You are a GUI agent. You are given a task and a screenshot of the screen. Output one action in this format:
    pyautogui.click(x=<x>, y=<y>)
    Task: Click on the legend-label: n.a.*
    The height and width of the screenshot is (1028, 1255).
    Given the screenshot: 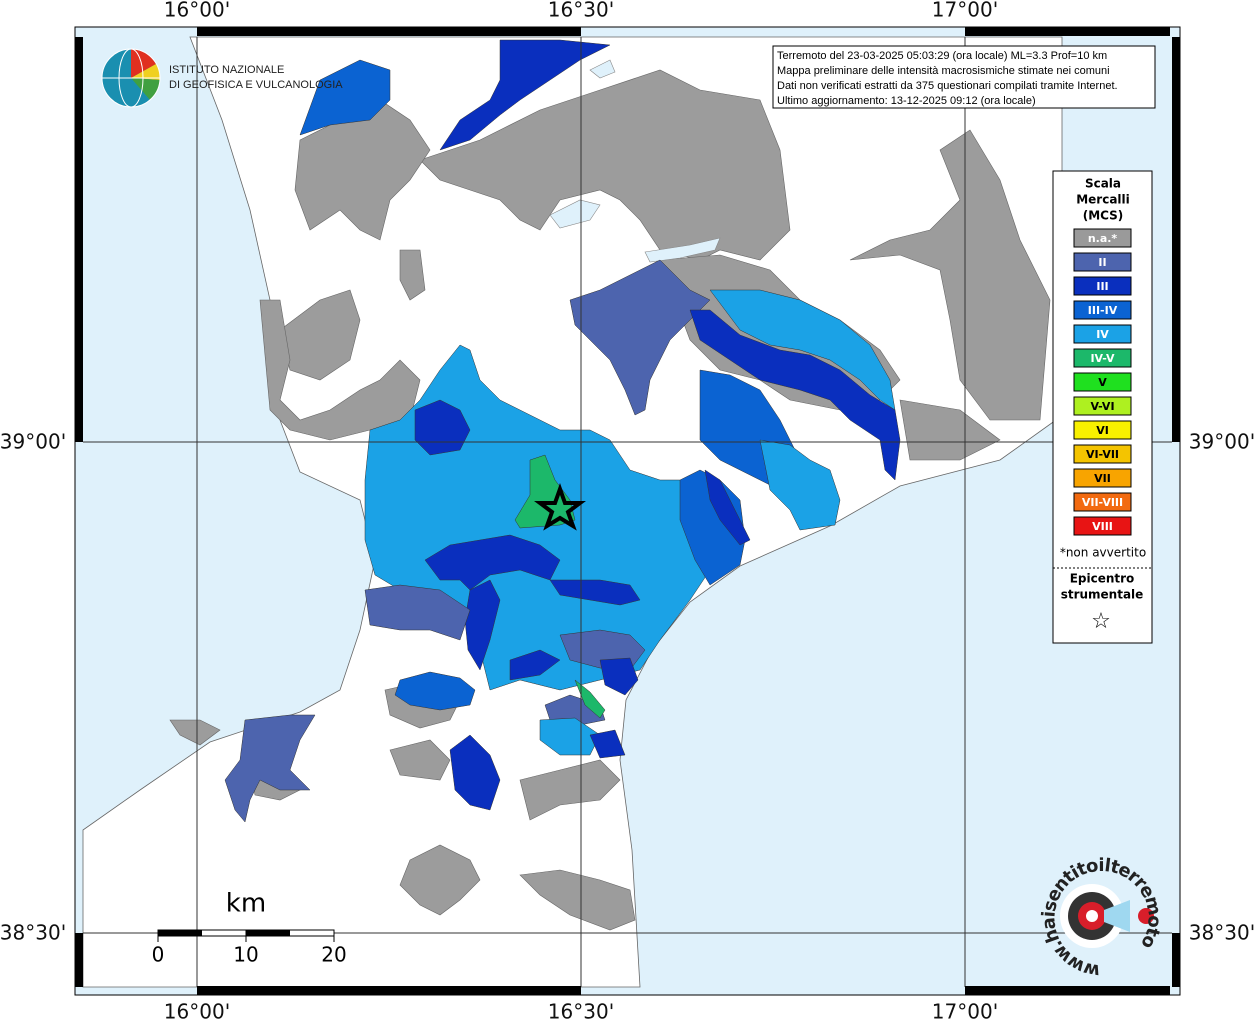 What is the action you would take?
    pyautogui.click(x=1103, y=238)
    